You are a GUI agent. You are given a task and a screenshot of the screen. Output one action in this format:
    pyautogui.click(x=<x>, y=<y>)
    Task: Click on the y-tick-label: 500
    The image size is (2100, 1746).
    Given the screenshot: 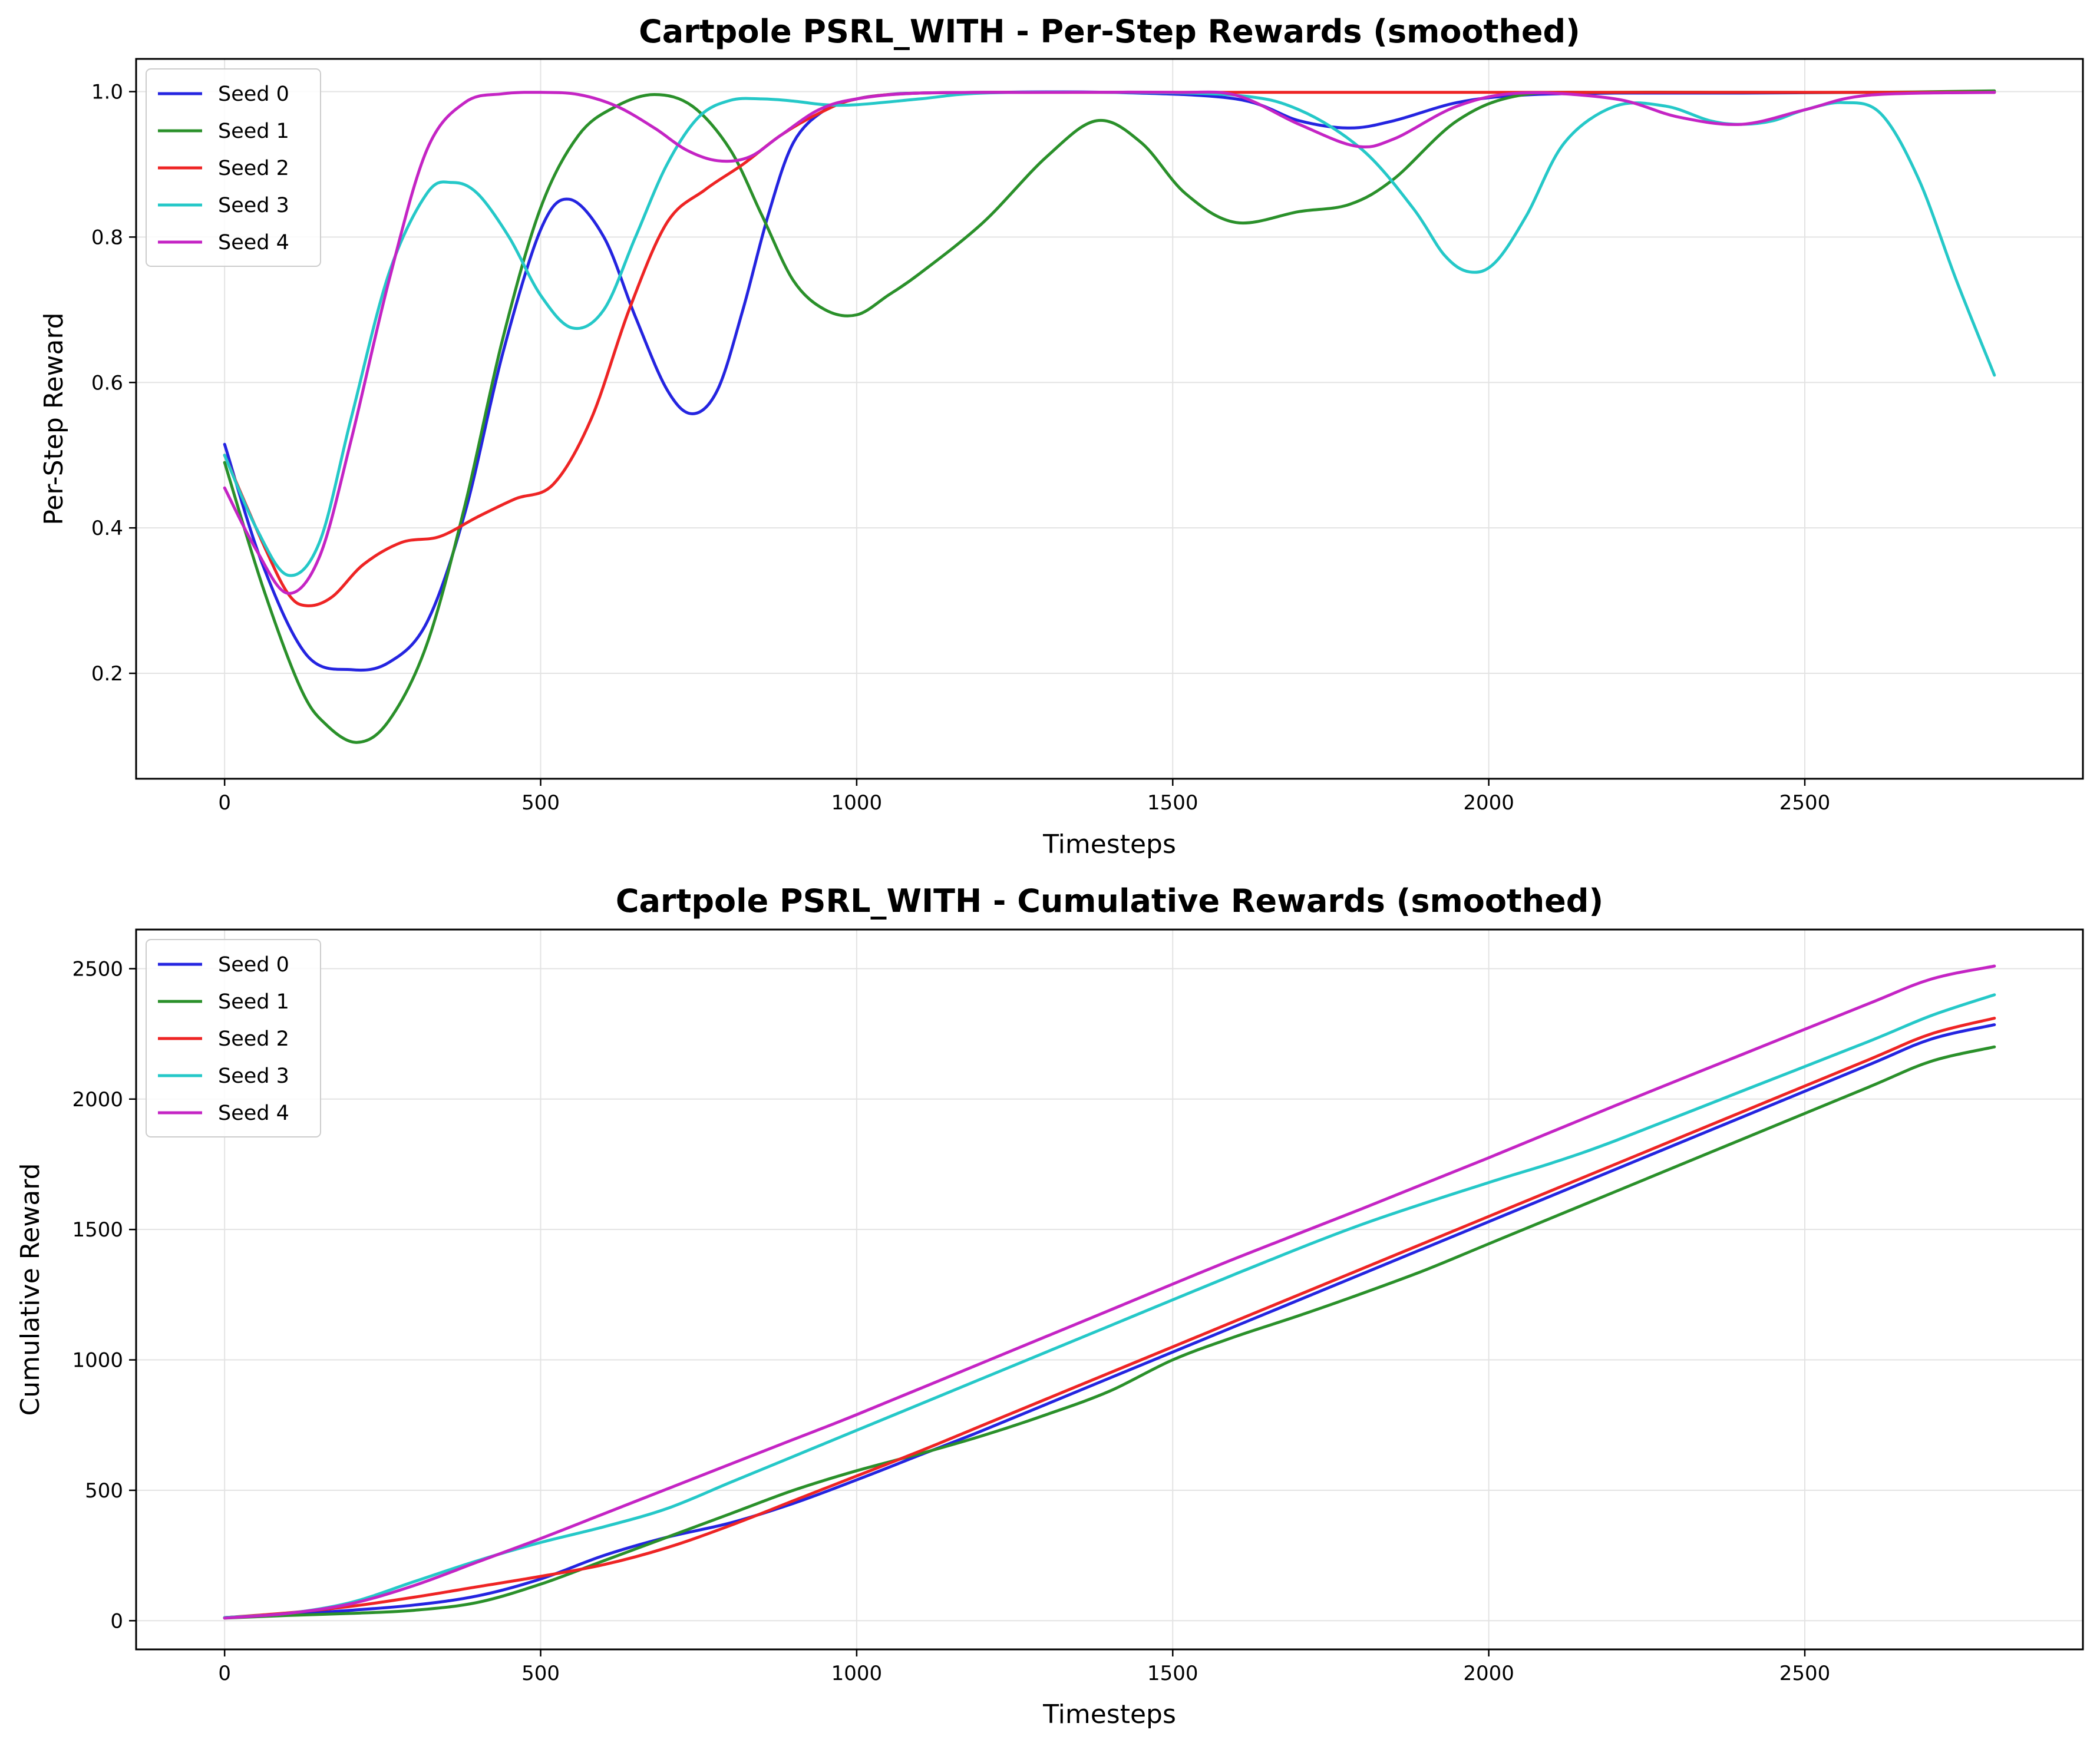 What is the action you would take?
    pyautogui.click(x=104, y=1491)
    